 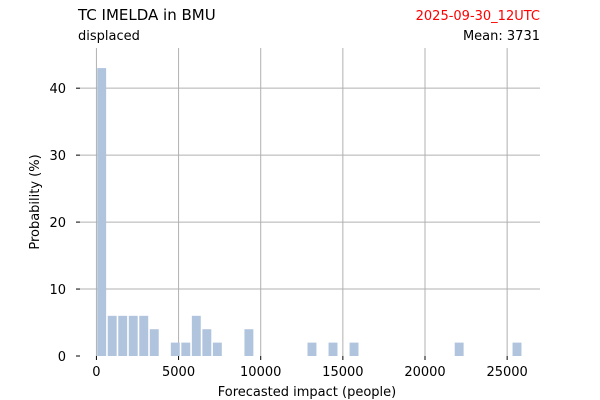 What do you see at coordinates (501, 36) in the screenshot?
I see `mean-label: Mean: 3731` at bounding box center [501, 36].